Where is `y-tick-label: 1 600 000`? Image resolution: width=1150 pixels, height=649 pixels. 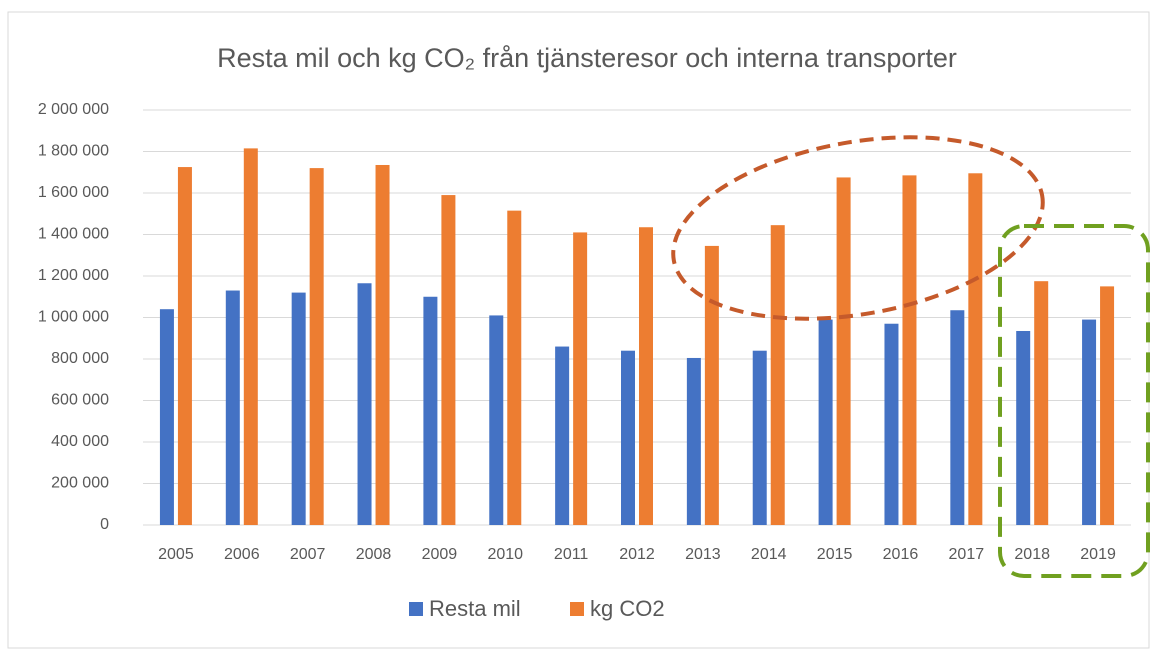
y-tick-label: 1 600 000 is located at coordinates (73, 192).